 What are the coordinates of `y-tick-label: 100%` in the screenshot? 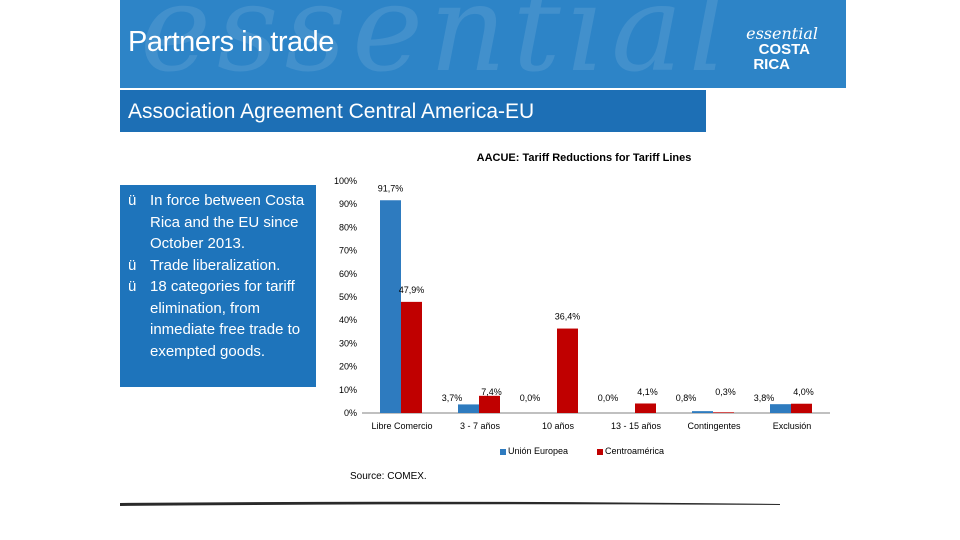 It's located at (345, 181).